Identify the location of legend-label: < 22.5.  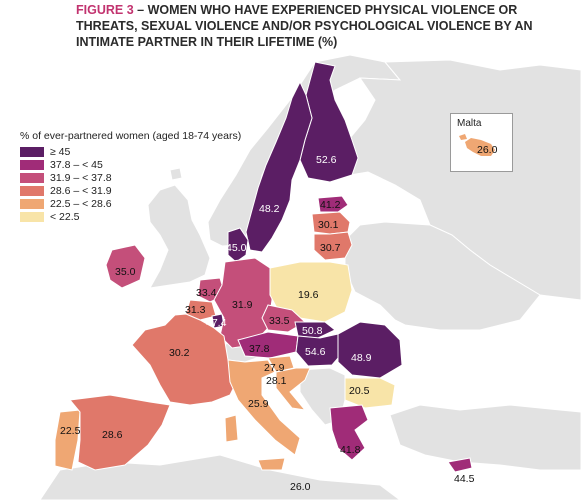
(65, 216).